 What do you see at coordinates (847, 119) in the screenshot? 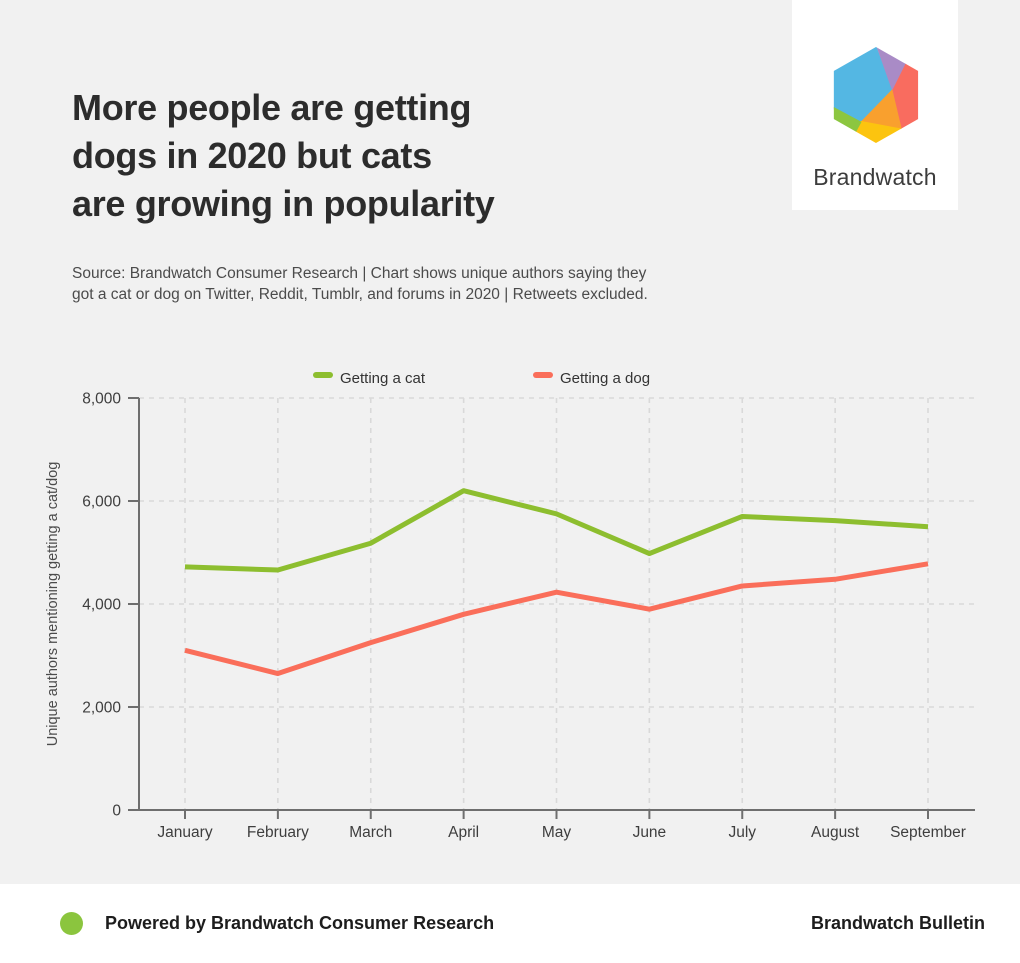
I see `logo-facet-green` at bounding box center [847, 119].